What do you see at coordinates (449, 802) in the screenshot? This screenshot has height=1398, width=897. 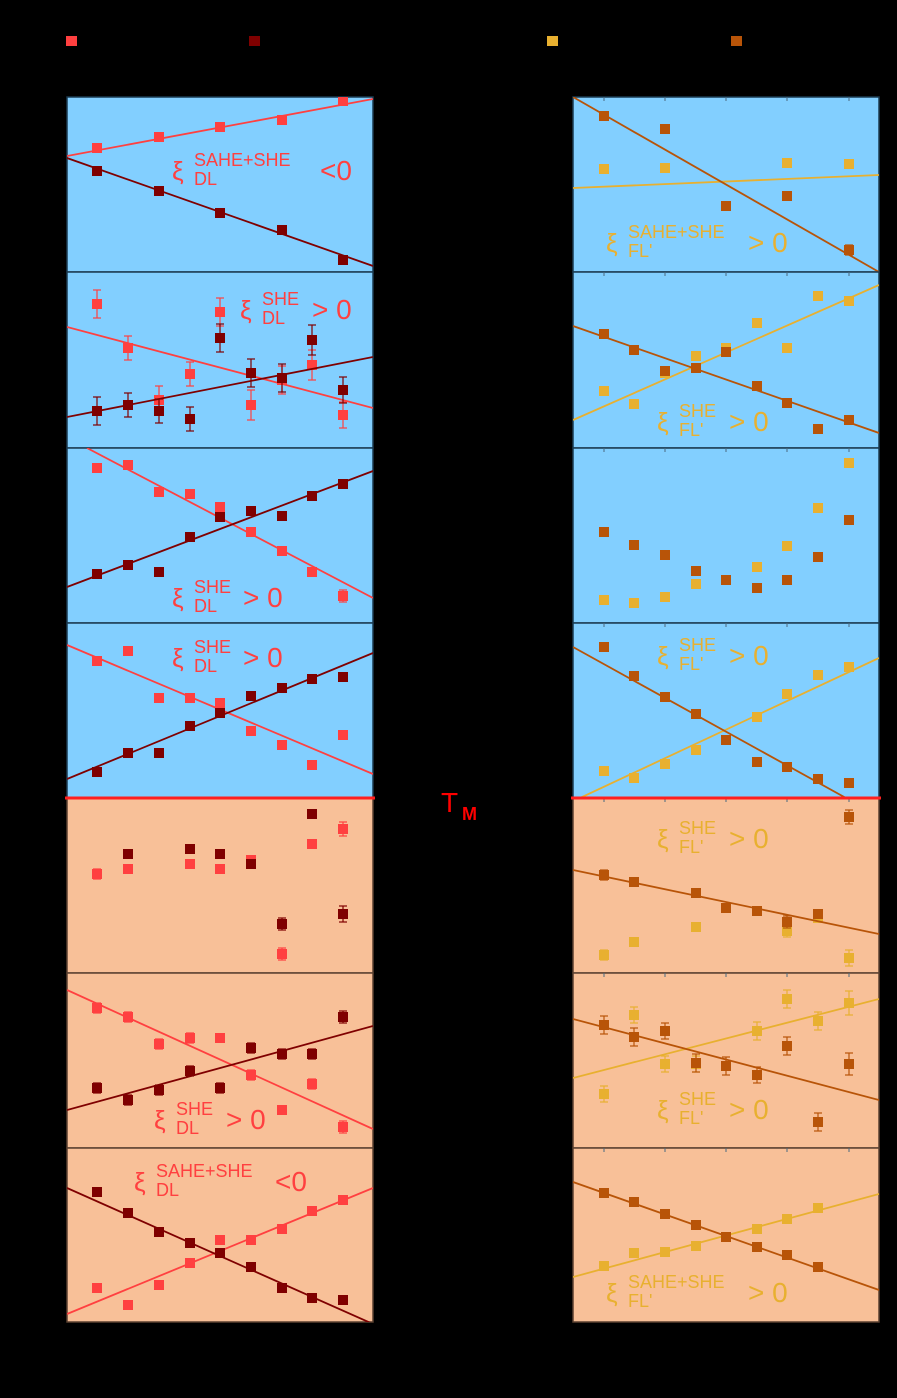 I see `tm-label: T` at bounding box center [449, 802].